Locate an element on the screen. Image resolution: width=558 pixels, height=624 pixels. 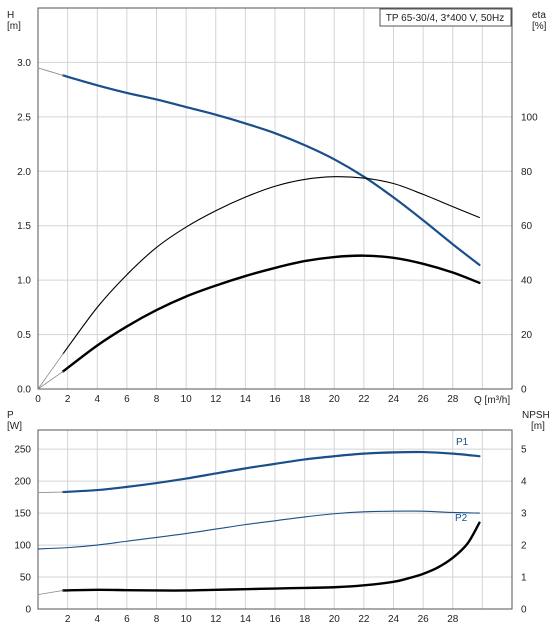
top-x-tick-label: 20 is located at coordinates (335, 399).